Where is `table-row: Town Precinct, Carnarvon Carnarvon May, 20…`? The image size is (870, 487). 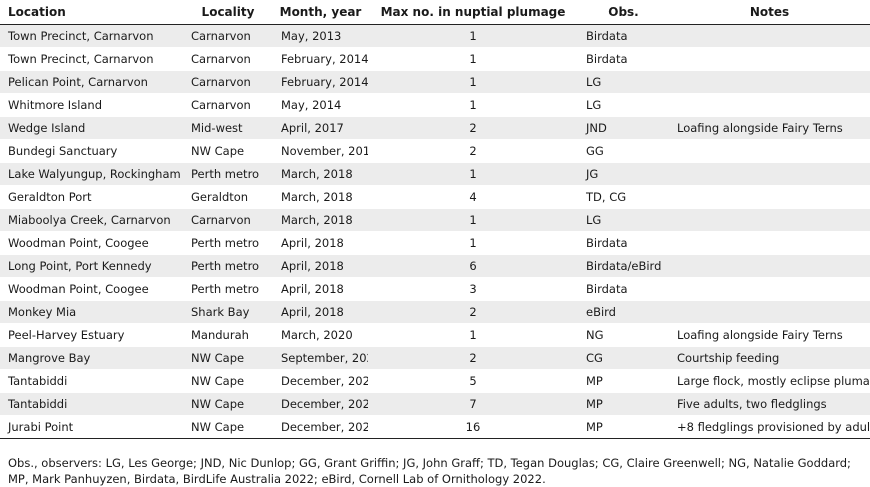
table-row: Town Precinct, Carnarvon Carnarvon May, 20… is located at coordinates (435, 36).